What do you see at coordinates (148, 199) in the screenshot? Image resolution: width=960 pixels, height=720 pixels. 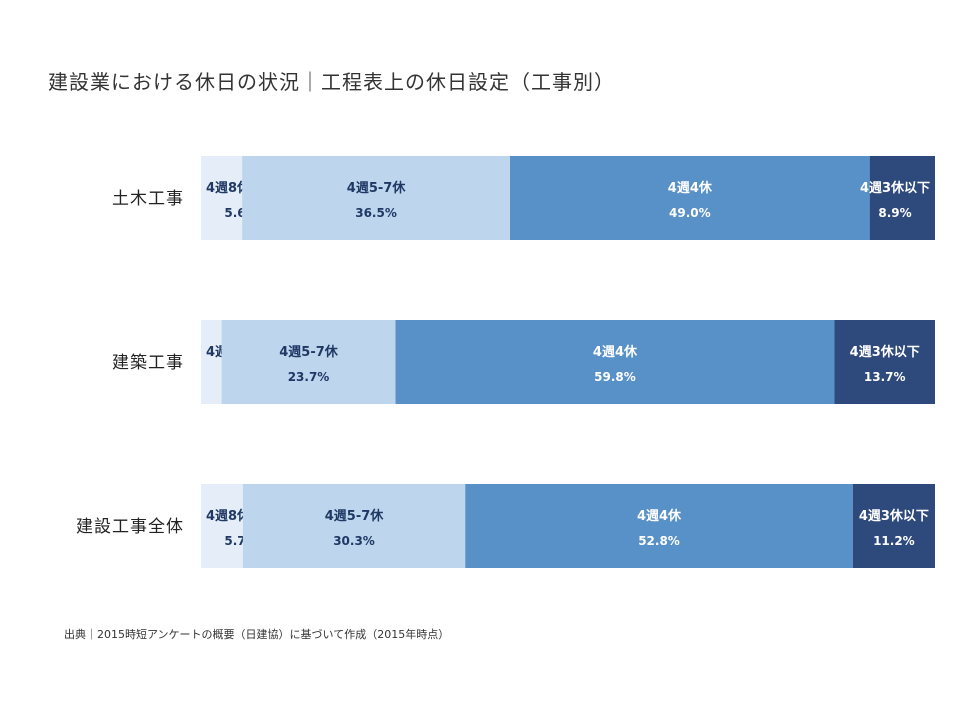 I see `category-label: 土木工事` at bounding box center [148, 199].